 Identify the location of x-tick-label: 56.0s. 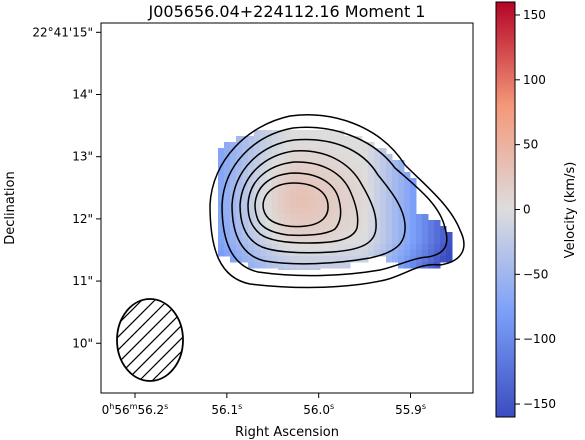
(318, 409).